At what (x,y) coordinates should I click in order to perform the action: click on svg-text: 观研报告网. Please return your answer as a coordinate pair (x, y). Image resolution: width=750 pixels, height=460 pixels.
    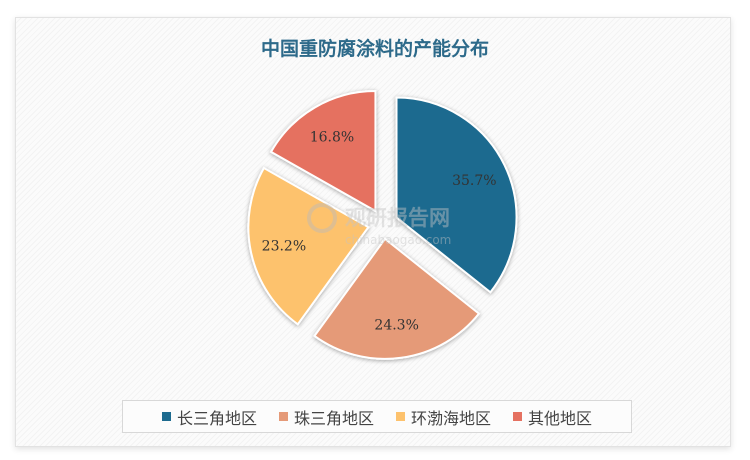
    Looking at the image, I should click on (397, 218).